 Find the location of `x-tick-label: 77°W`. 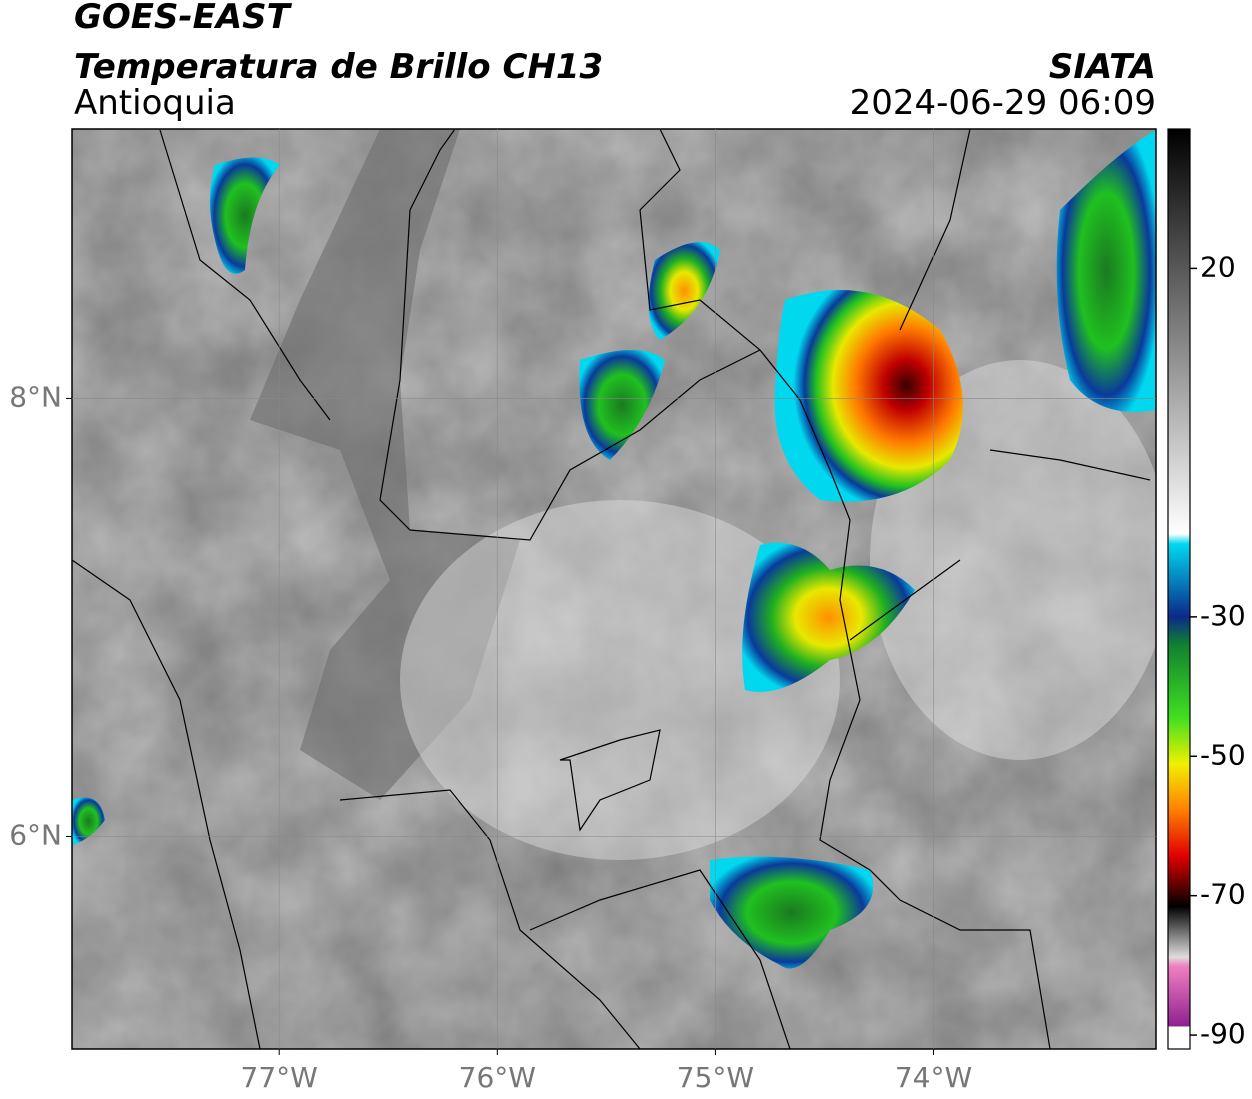

x-tick-label: 77°W is located at coordinates (279, 1077).